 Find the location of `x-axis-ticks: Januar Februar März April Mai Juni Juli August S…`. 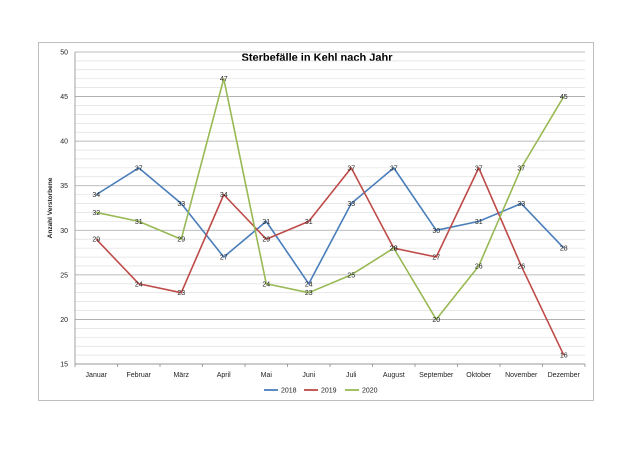

x-axis-ticks: Januar Februar März April Mai Juni Juli August S… is located at coordinates (333, 375).